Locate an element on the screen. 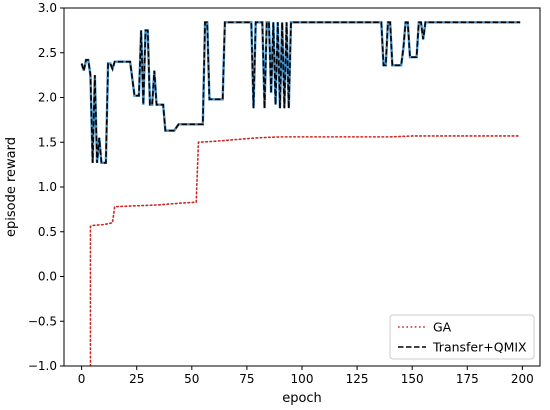 The height and width of the screenshot is (410, 550). y-tick-label: 2.0 is located at coordinates (47, 98).